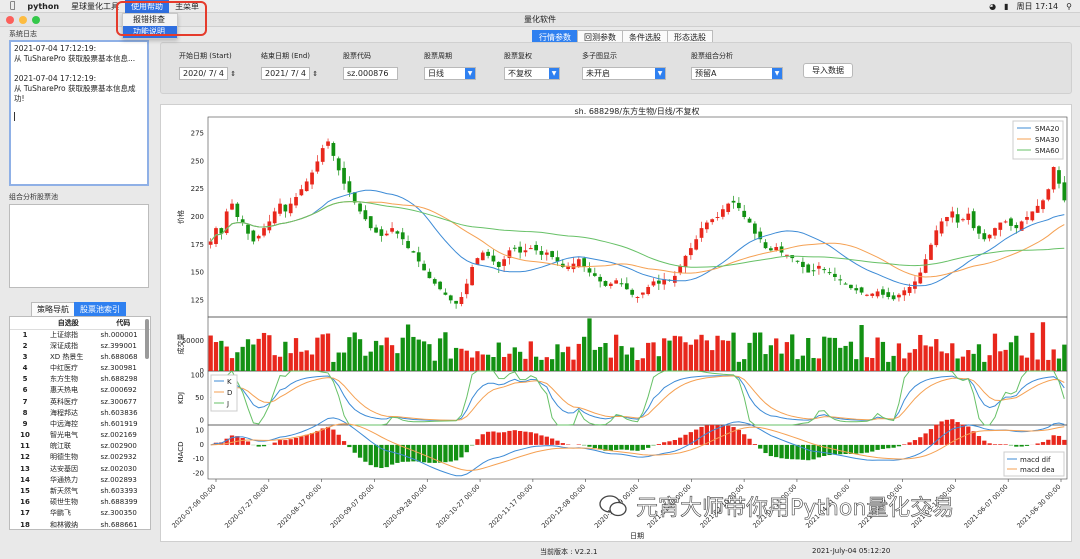  What do you see at coordinates (204, 73) in the screenshot?
I see `start-date-input: 2020/ 7/ 4` at bounding box center [204, 73].